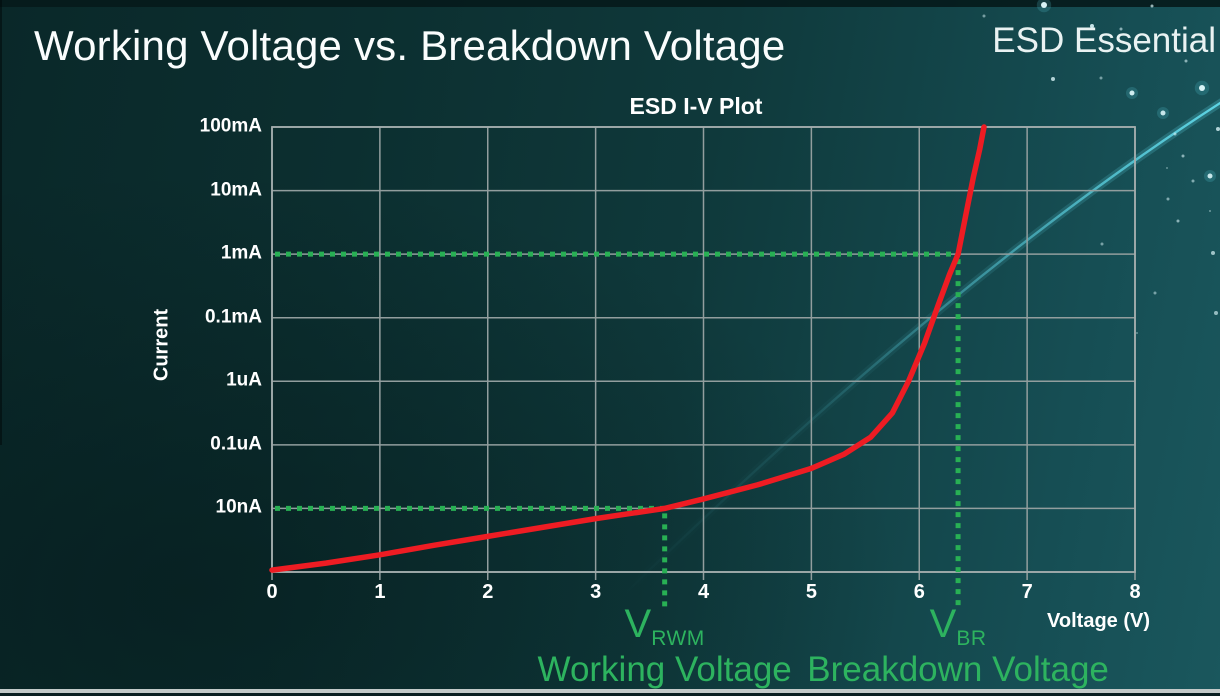  I want to click on y-tick-label: 10mA, so click(236, 190).